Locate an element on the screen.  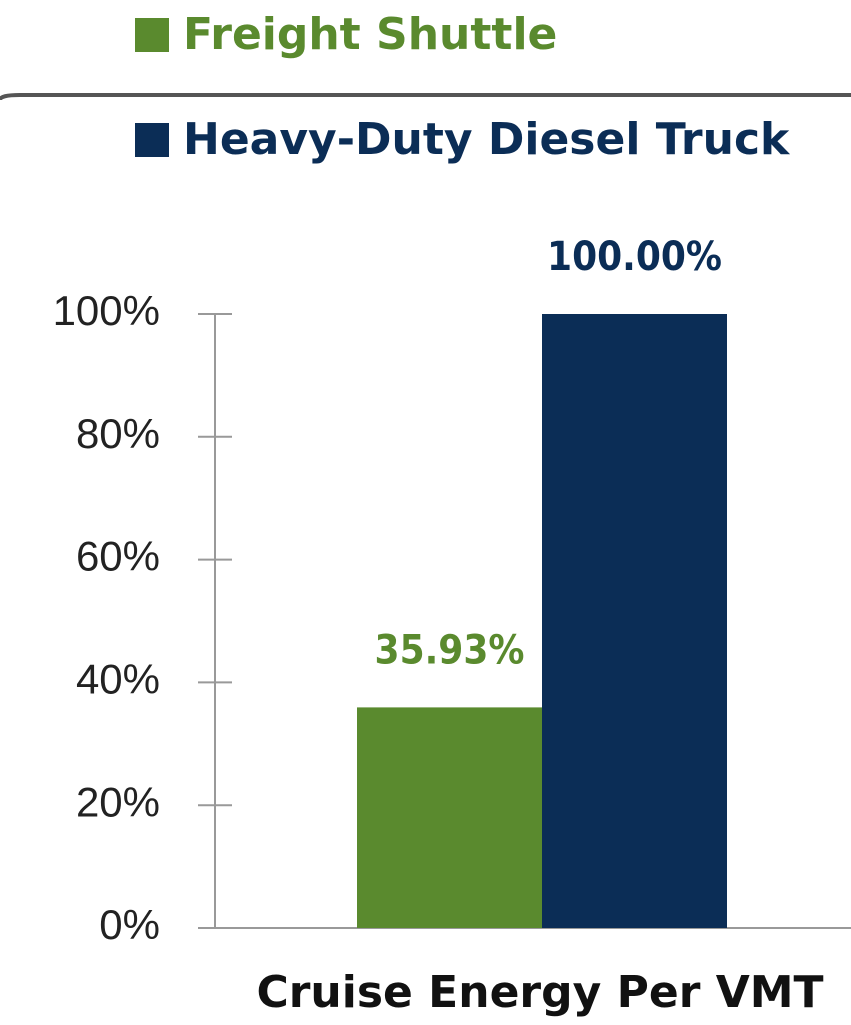
legend-label: Heavy-Duty Diesel Truck is located at coordinates (487, 139).